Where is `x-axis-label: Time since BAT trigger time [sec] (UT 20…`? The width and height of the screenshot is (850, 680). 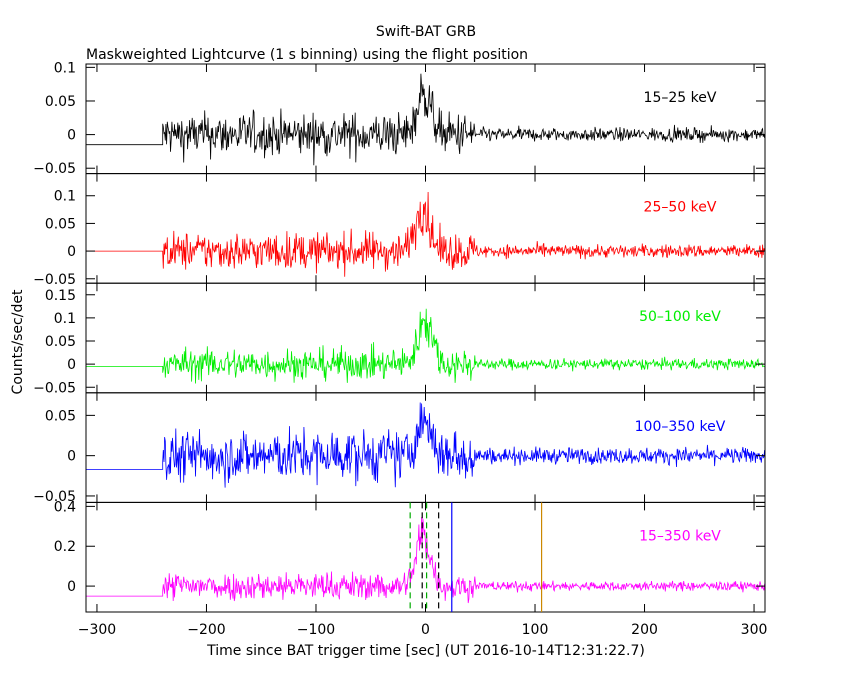
x-axis-label: Time since BAT trigger time [sec] (UT 20… is located at coordinates (425, 651).